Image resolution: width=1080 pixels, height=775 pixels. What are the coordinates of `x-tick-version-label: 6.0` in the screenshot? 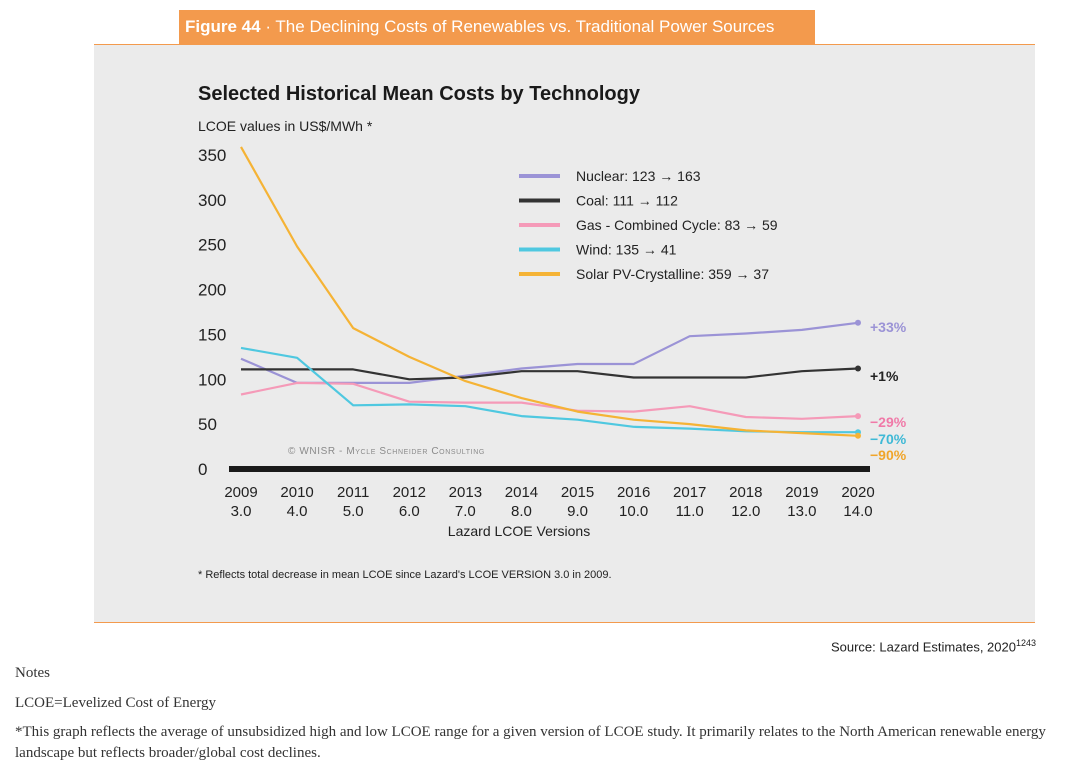 It's located at (409, 511).